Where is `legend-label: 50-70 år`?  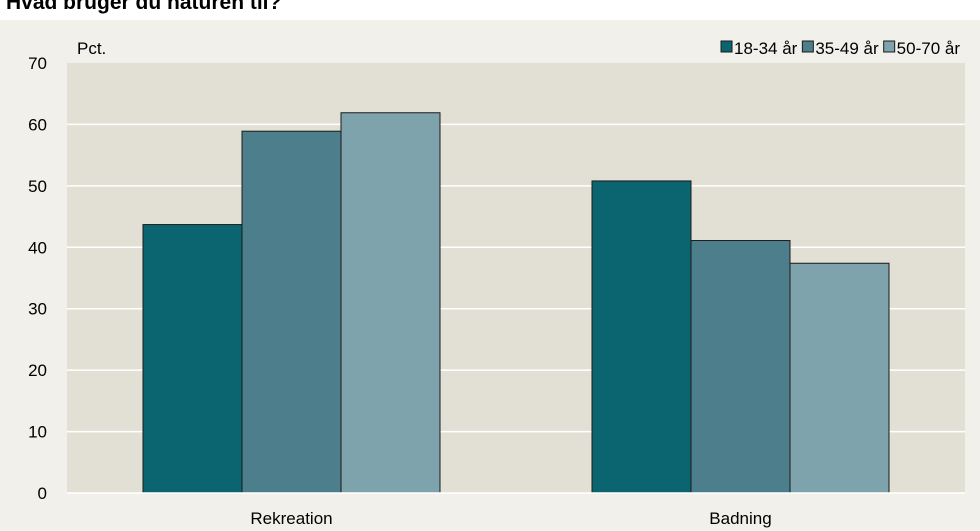 legend-label: 50-70 år is located at coordinates (929, 48).